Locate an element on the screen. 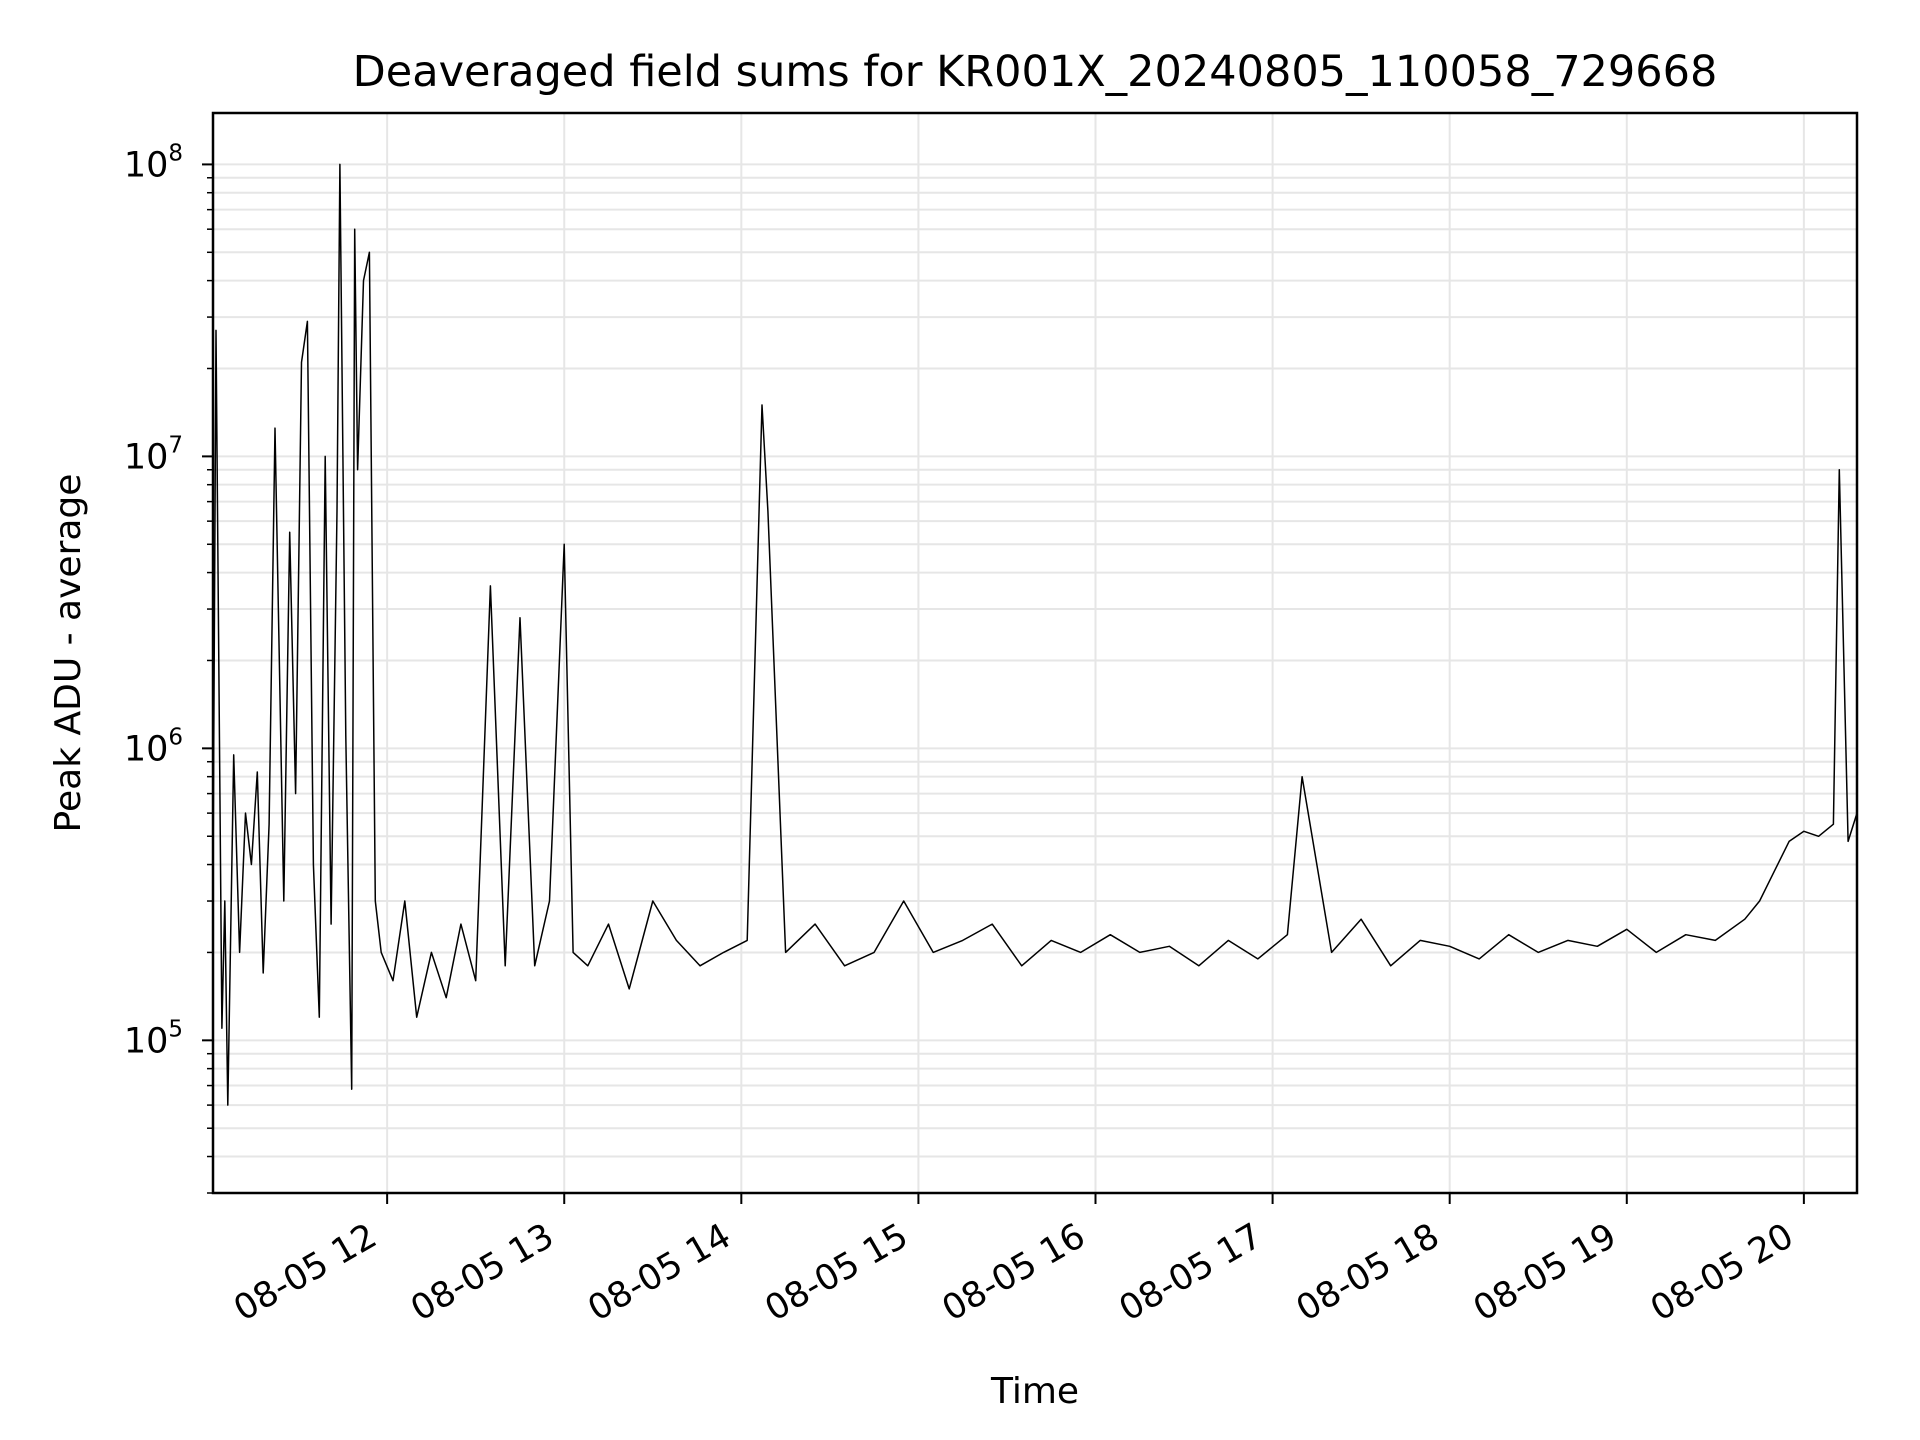 This screenshot has width=1920, height=1440. y-tick-label: 10⁶ is located at coordinates (153, 746).